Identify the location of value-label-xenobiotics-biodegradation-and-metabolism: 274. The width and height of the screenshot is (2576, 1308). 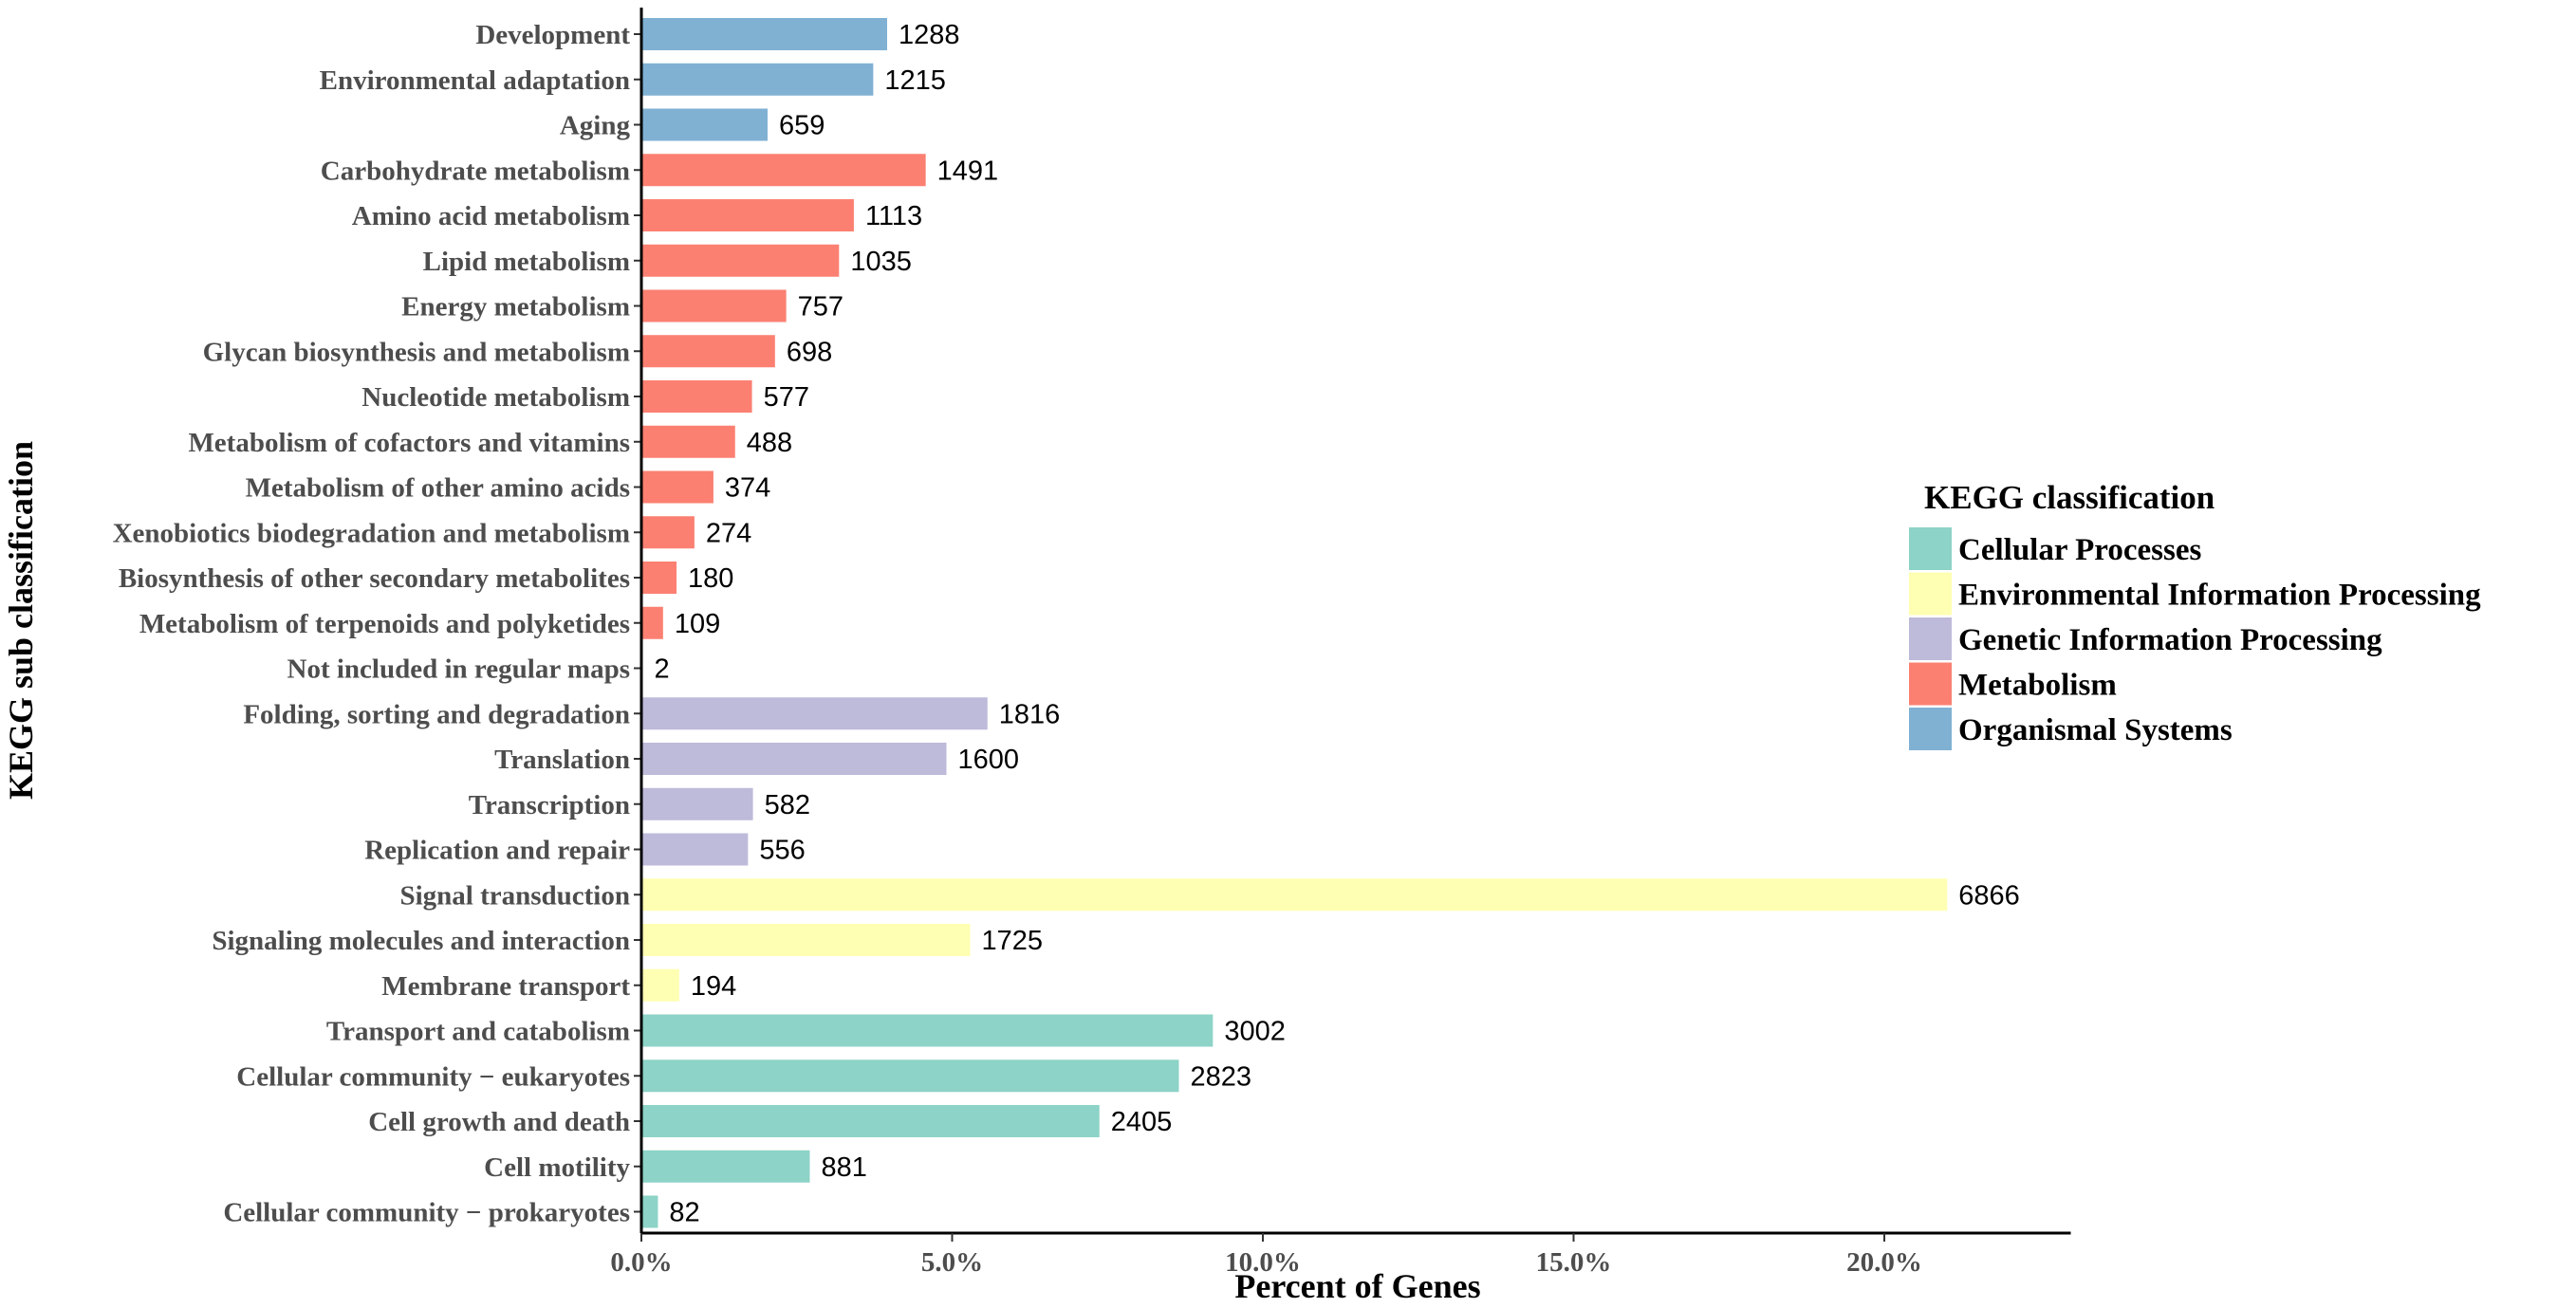
(728, 533).